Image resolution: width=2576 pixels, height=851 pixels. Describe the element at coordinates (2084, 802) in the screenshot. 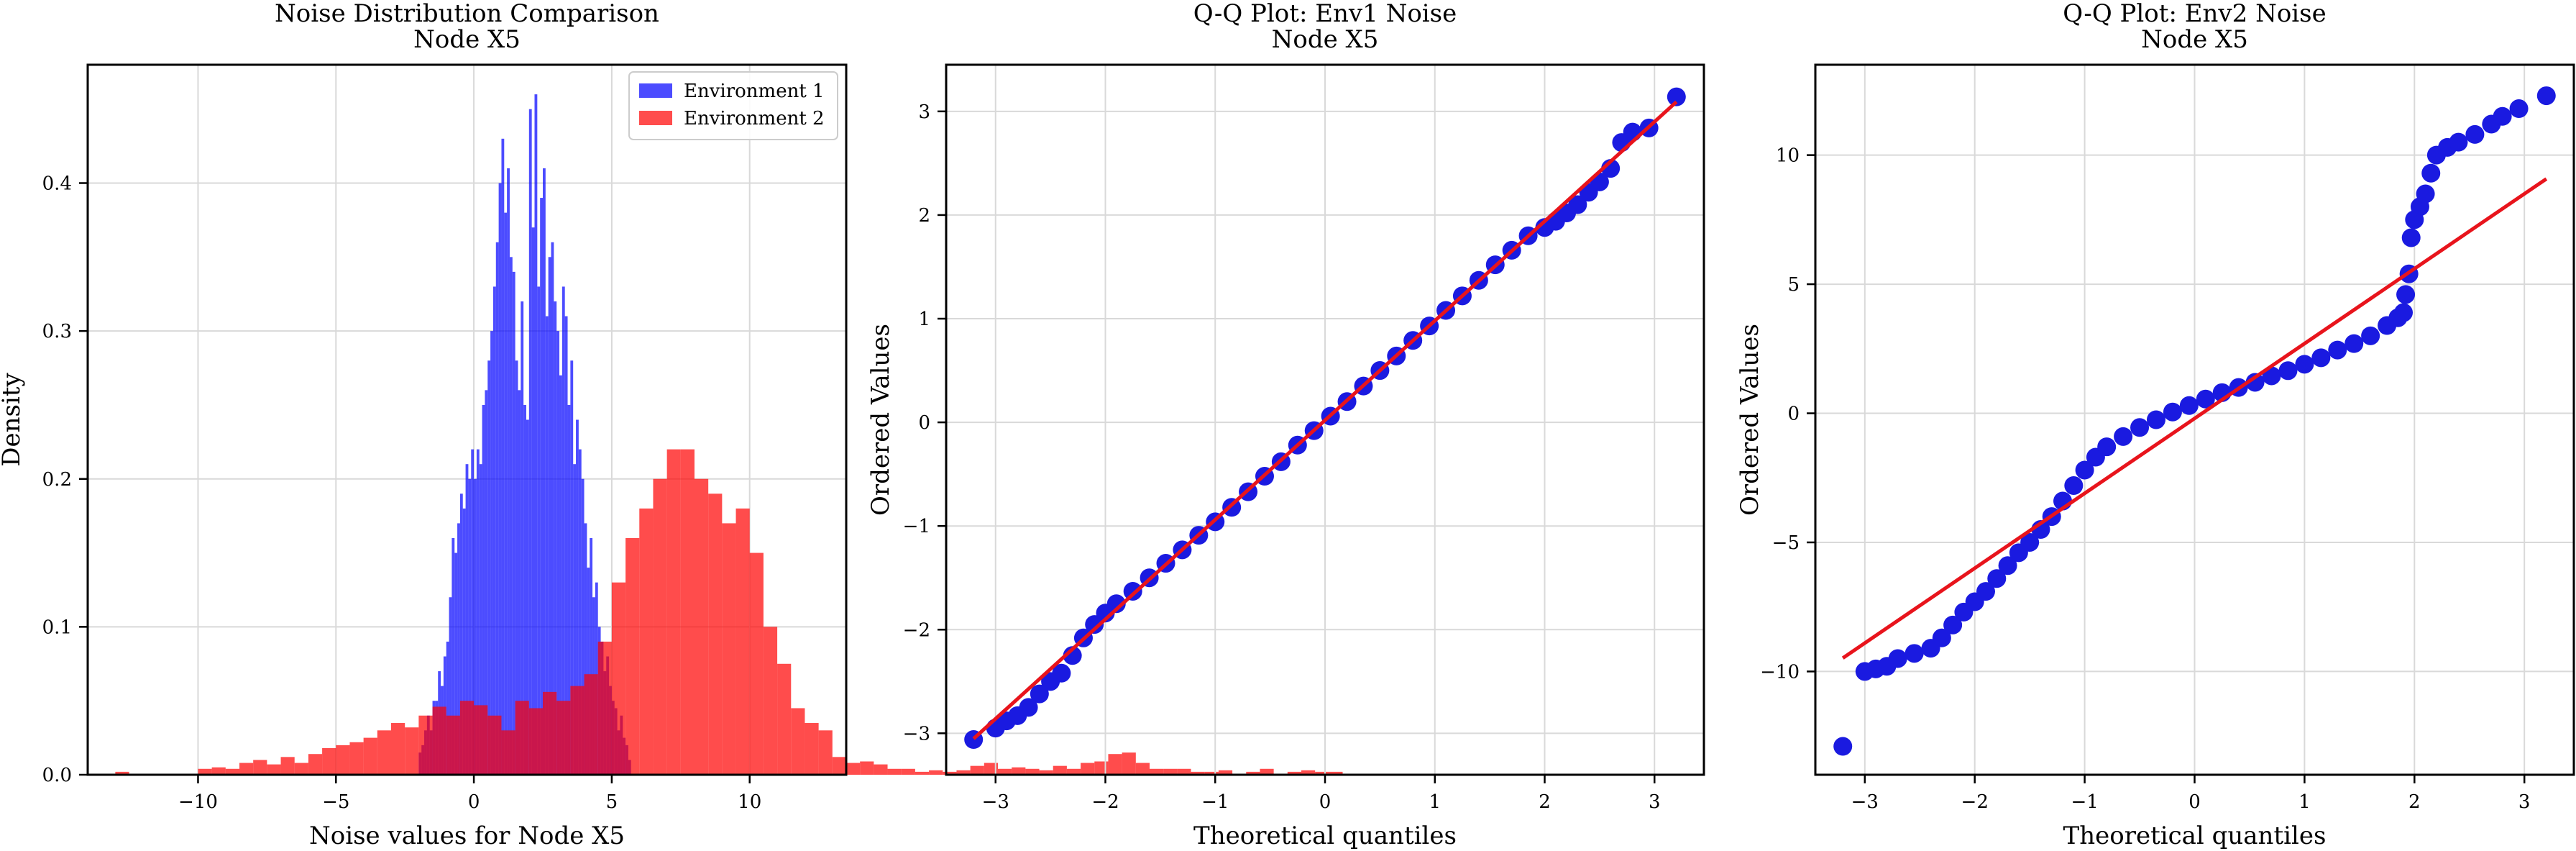

I see `x-tick-label: −1` at that location.